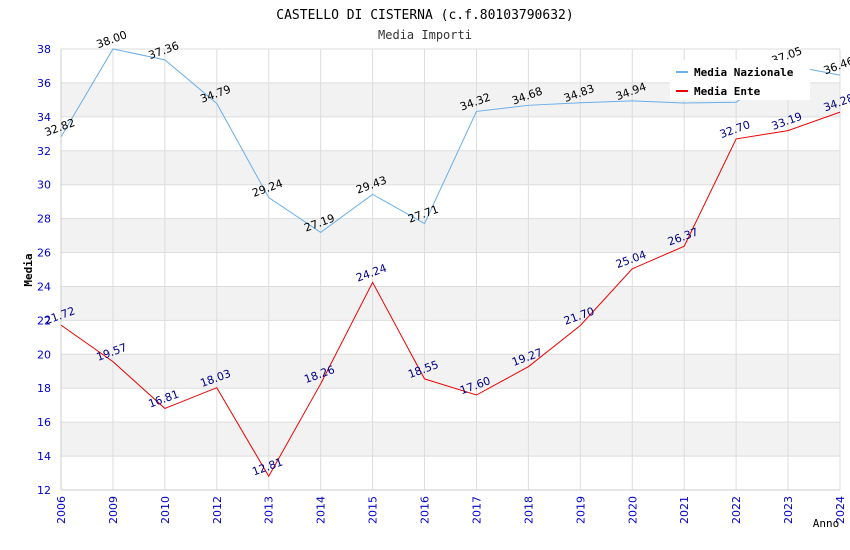  Describe the element at coordinates (476, 510) in the screenshot. I see `x-tick-label: 2017` at that location.